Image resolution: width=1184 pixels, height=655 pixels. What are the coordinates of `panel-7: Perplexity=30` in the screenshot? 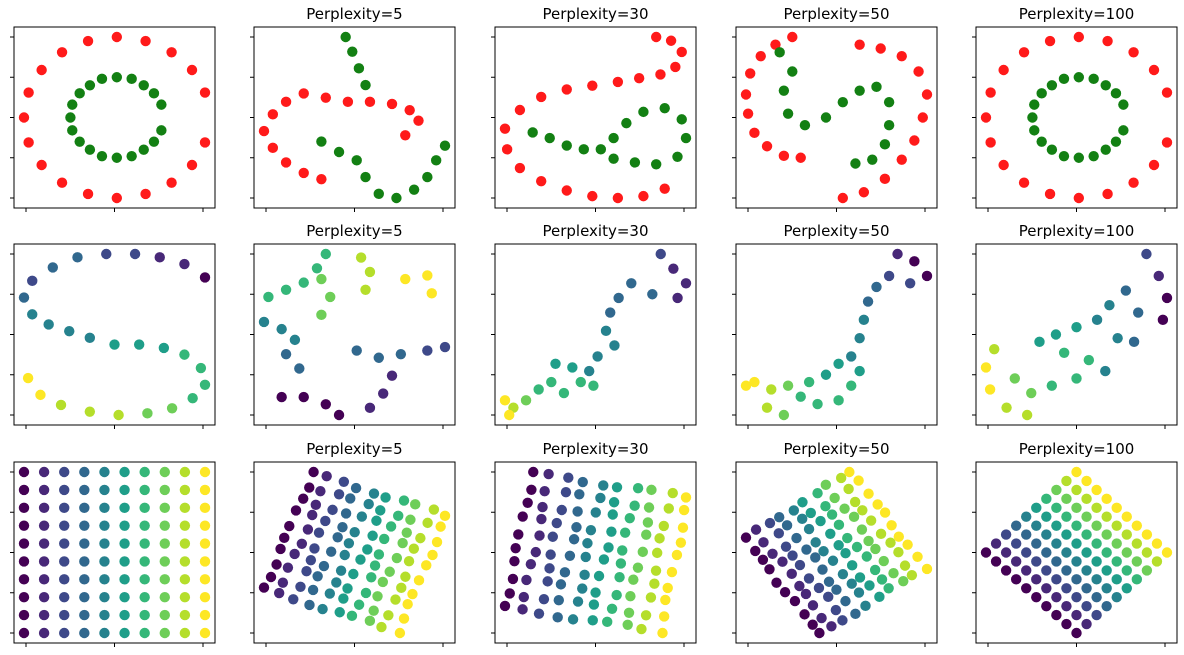 It's located at (594, 325).